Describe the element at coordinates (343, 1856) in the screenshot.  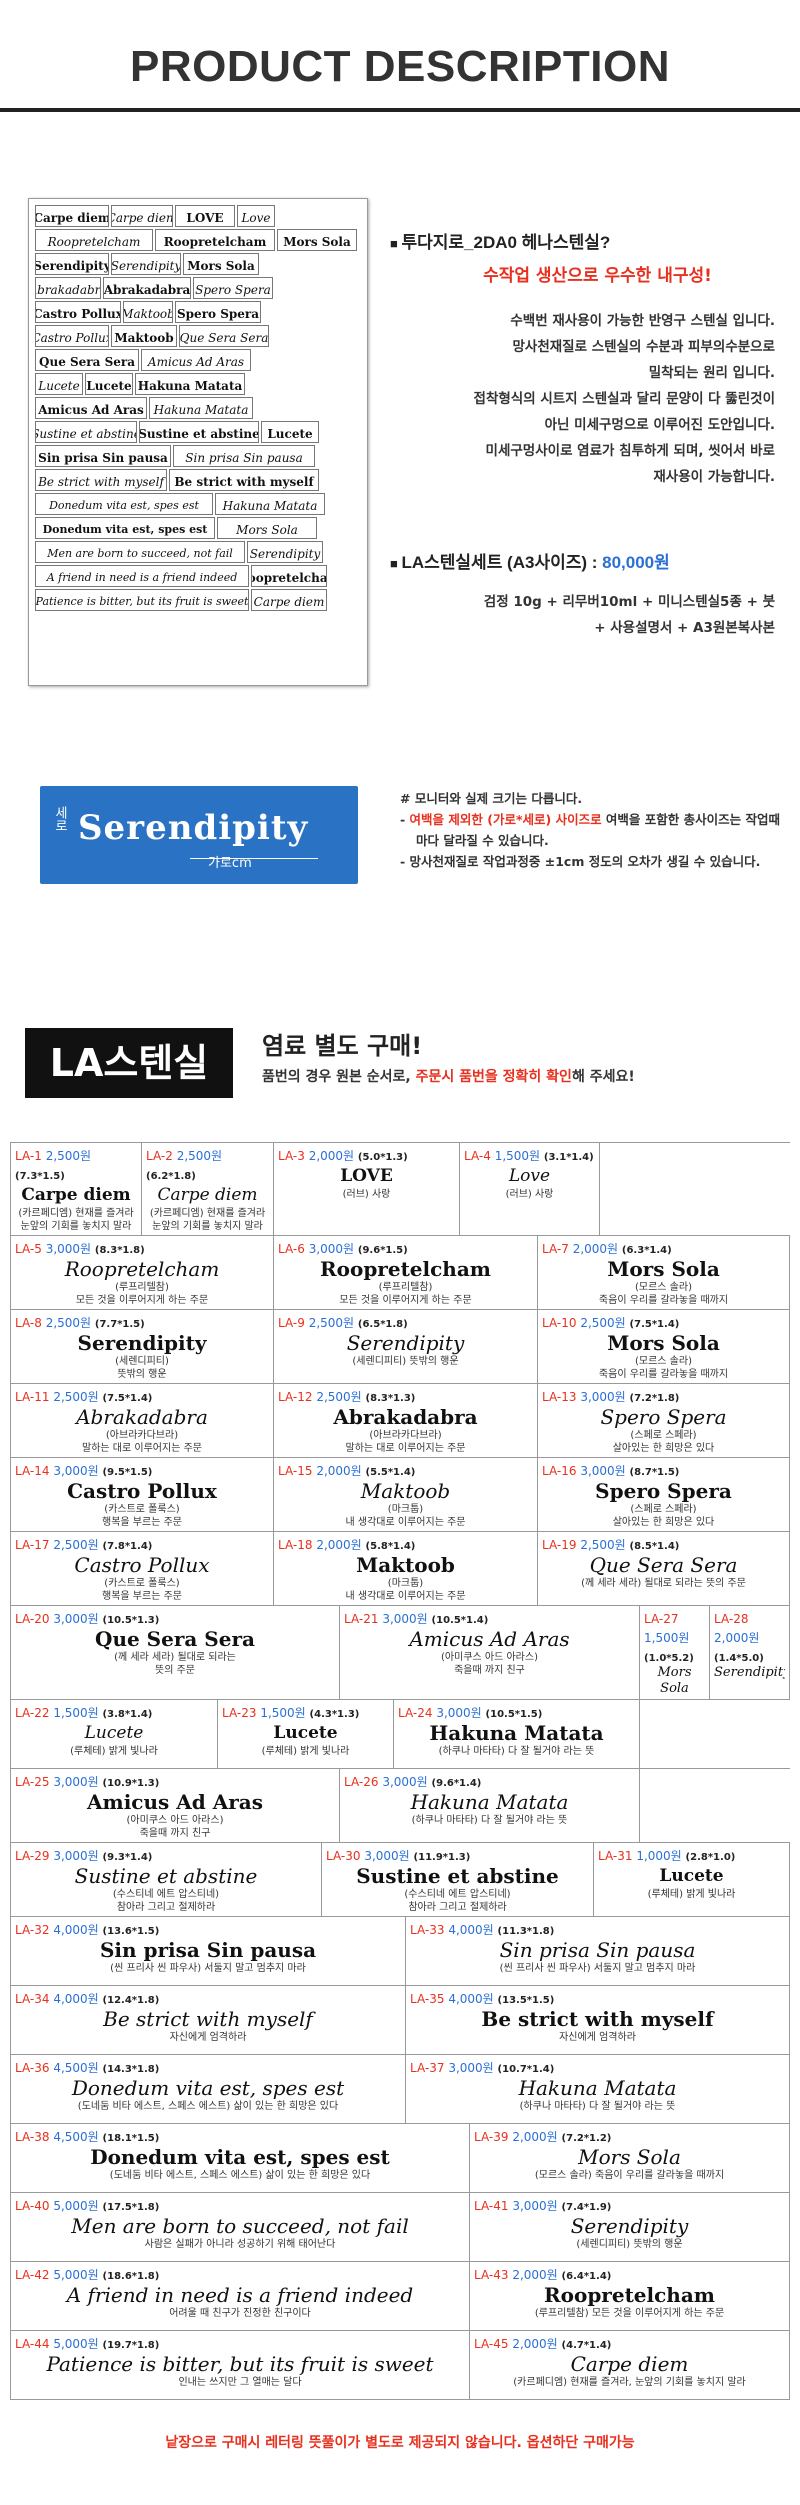
I see `item-code: LA-30` at that location.